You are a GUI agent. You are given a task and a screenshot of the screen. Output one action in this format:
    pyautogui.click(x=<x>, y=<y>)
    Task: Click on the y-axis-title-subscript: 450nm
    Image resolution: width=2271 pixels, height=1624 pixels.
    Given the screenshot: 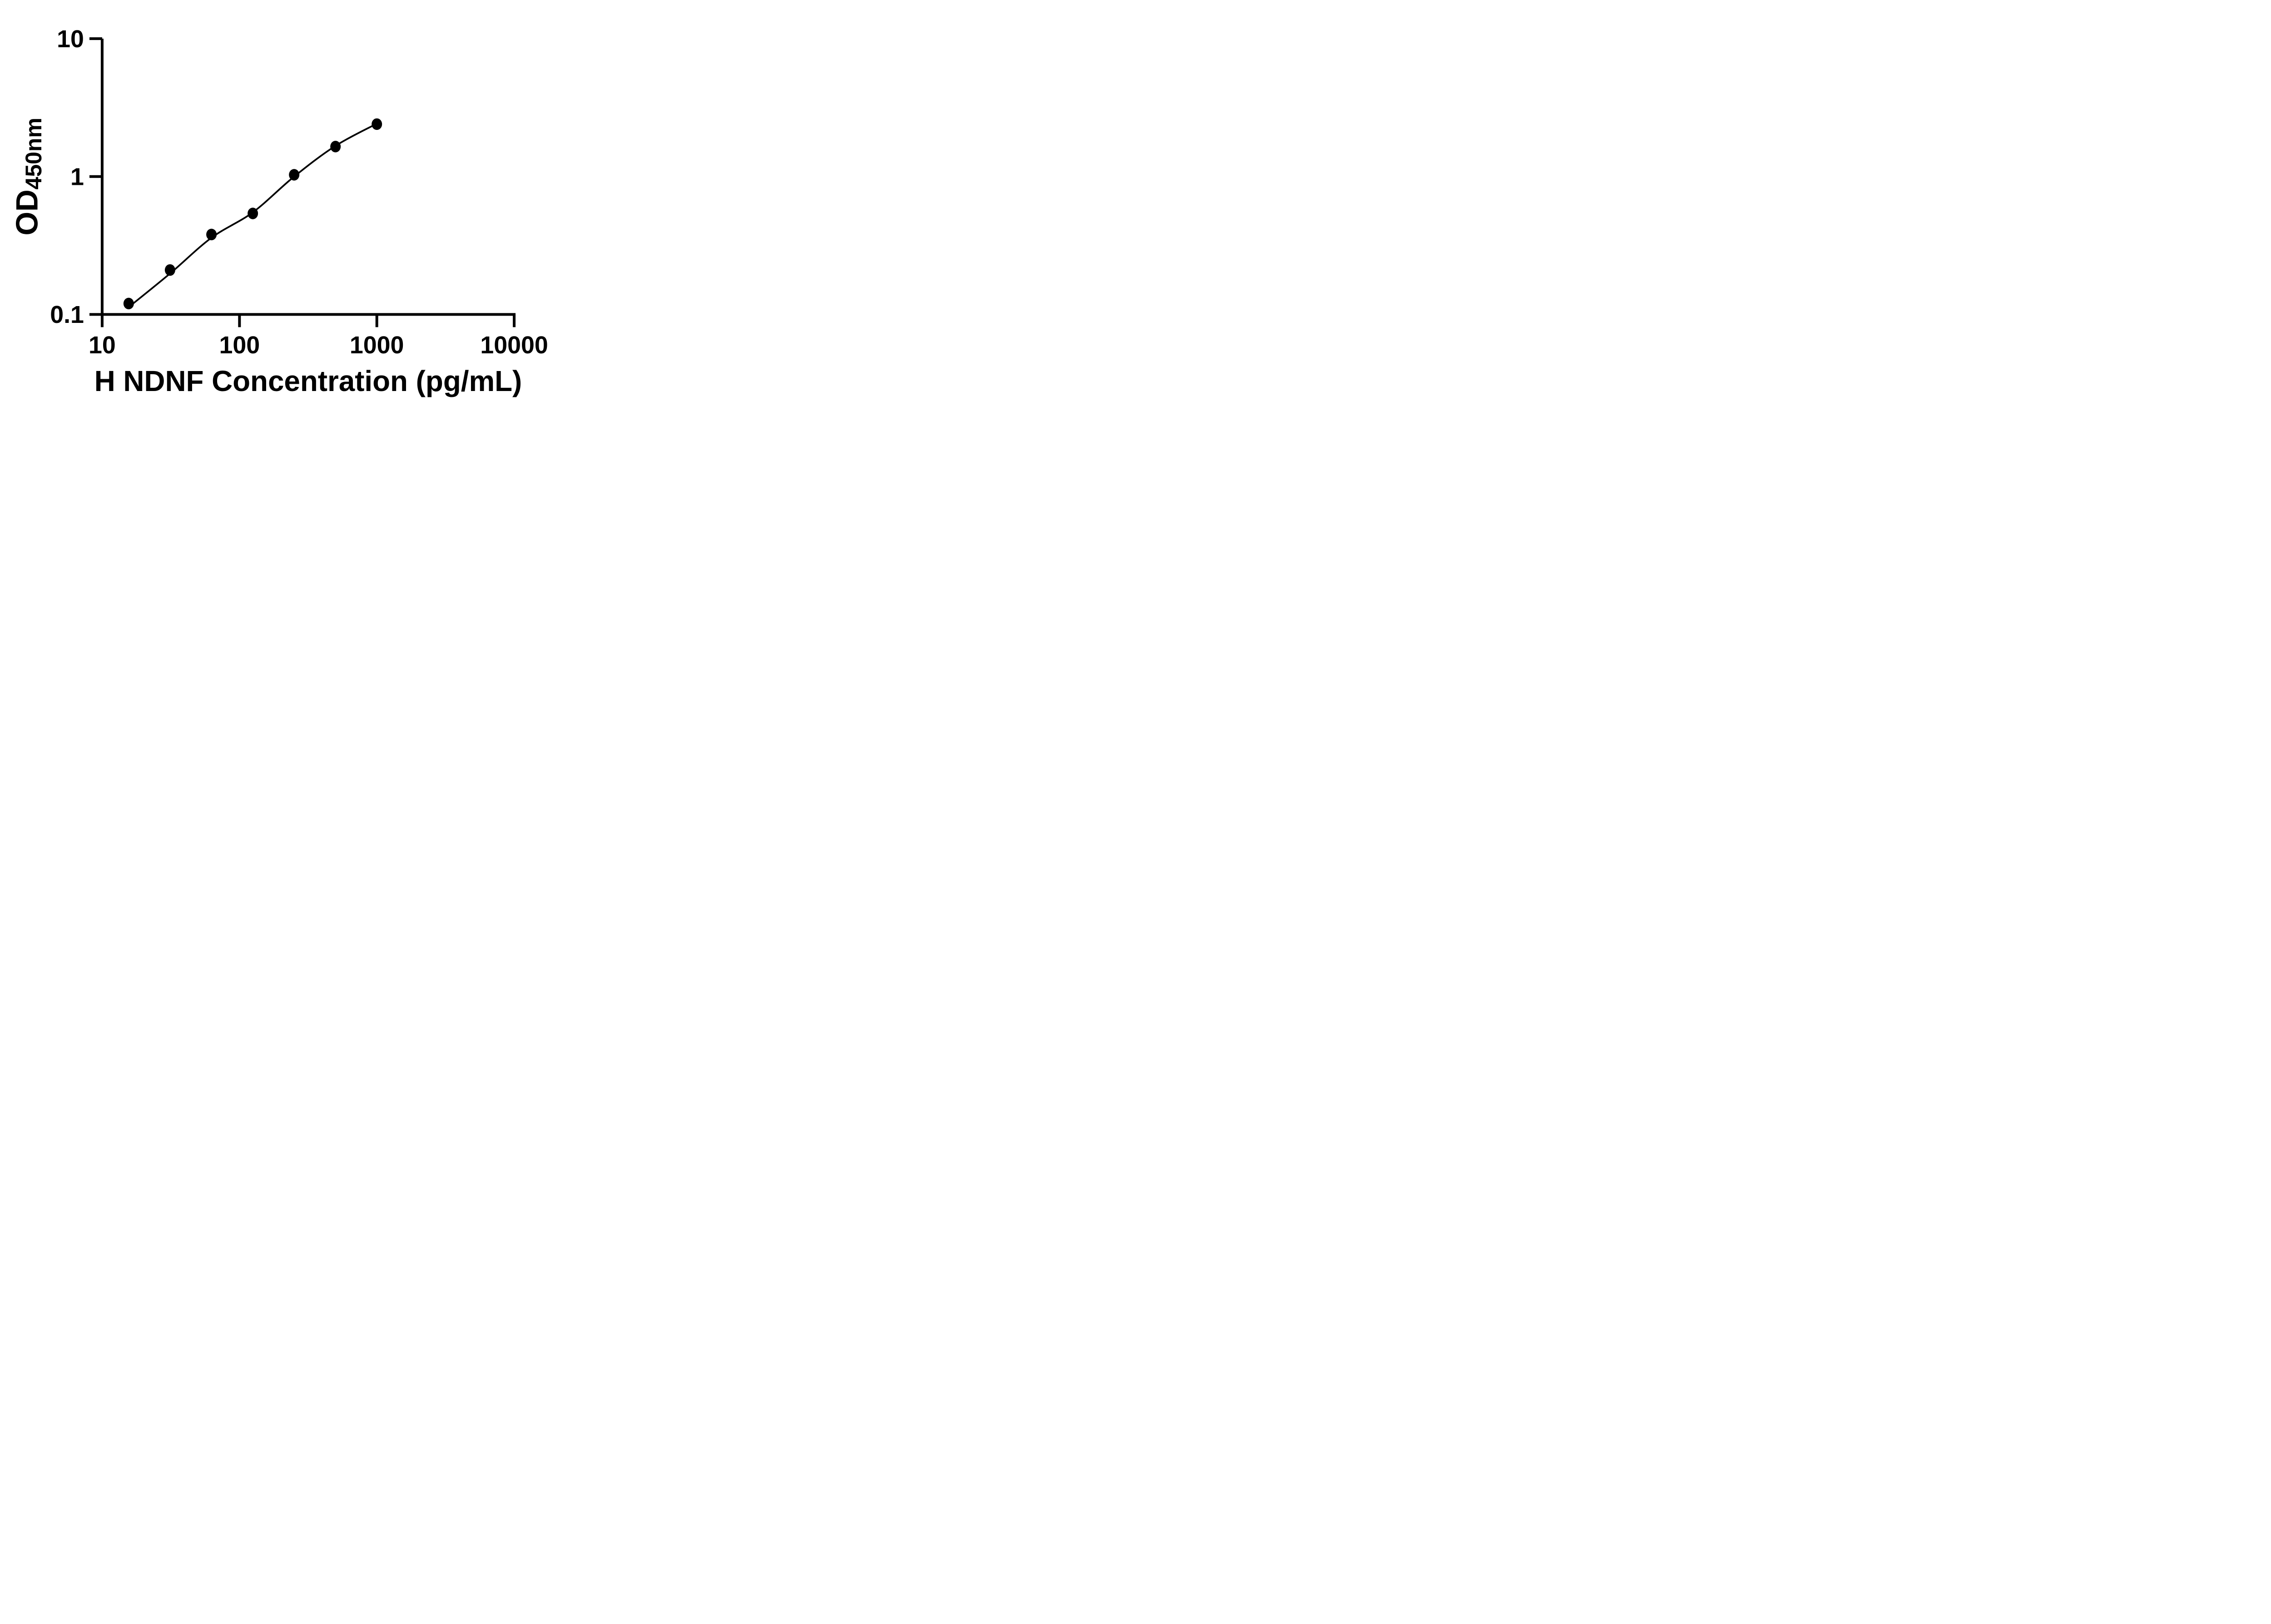 What is the action you would take?
    pyautogui.click(x=33, y=153)
    